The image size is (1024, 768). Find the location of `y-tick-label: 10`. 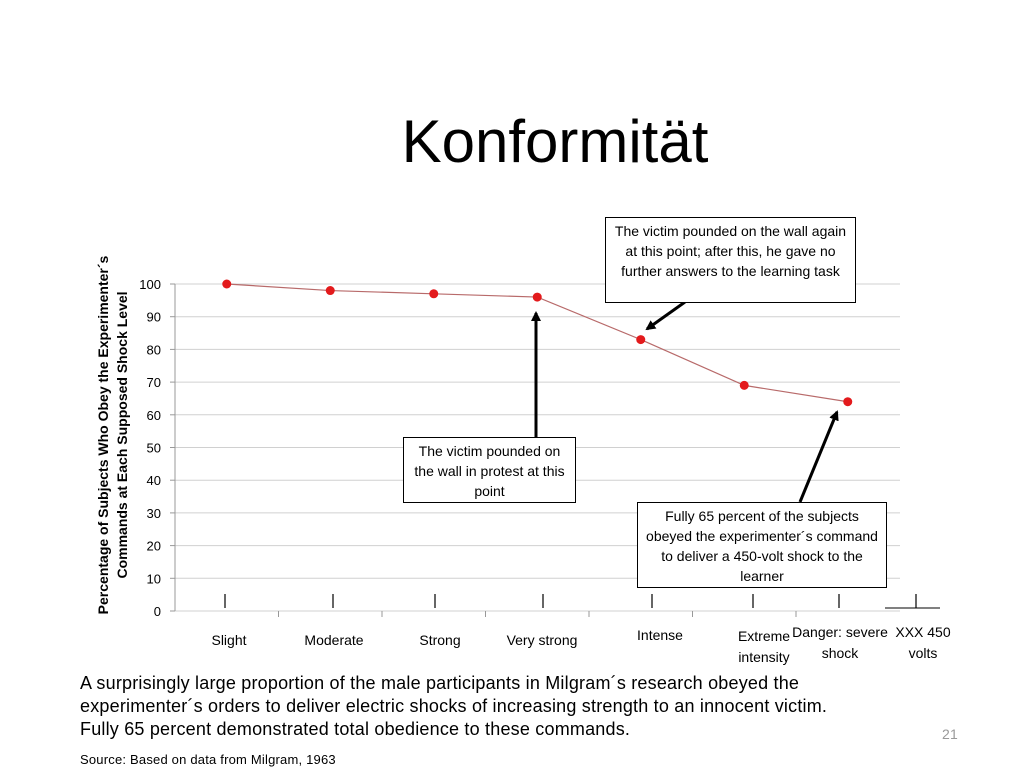

y-tick-label: 10 is located at coordinates (154, 578).